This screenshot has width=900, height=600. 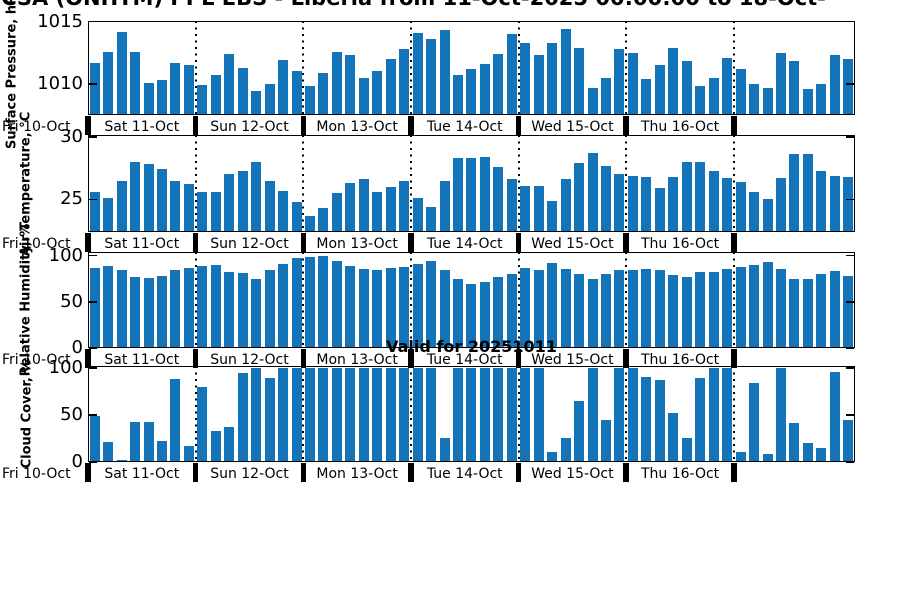 What do you see at coordinates (77, 461) in the screenshot?
I see `ytick-label: 0` at bounding box center [77, 461].